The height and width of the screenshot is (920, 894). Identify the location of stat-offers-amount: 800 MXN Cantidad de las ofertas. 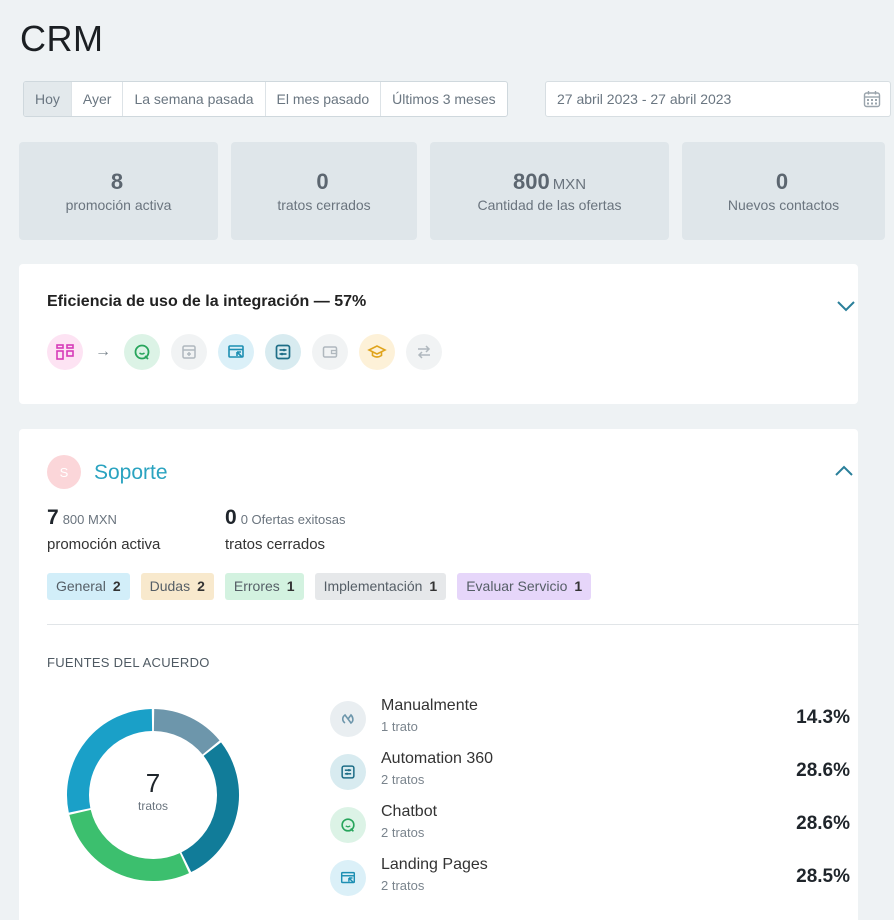
(549, 191).